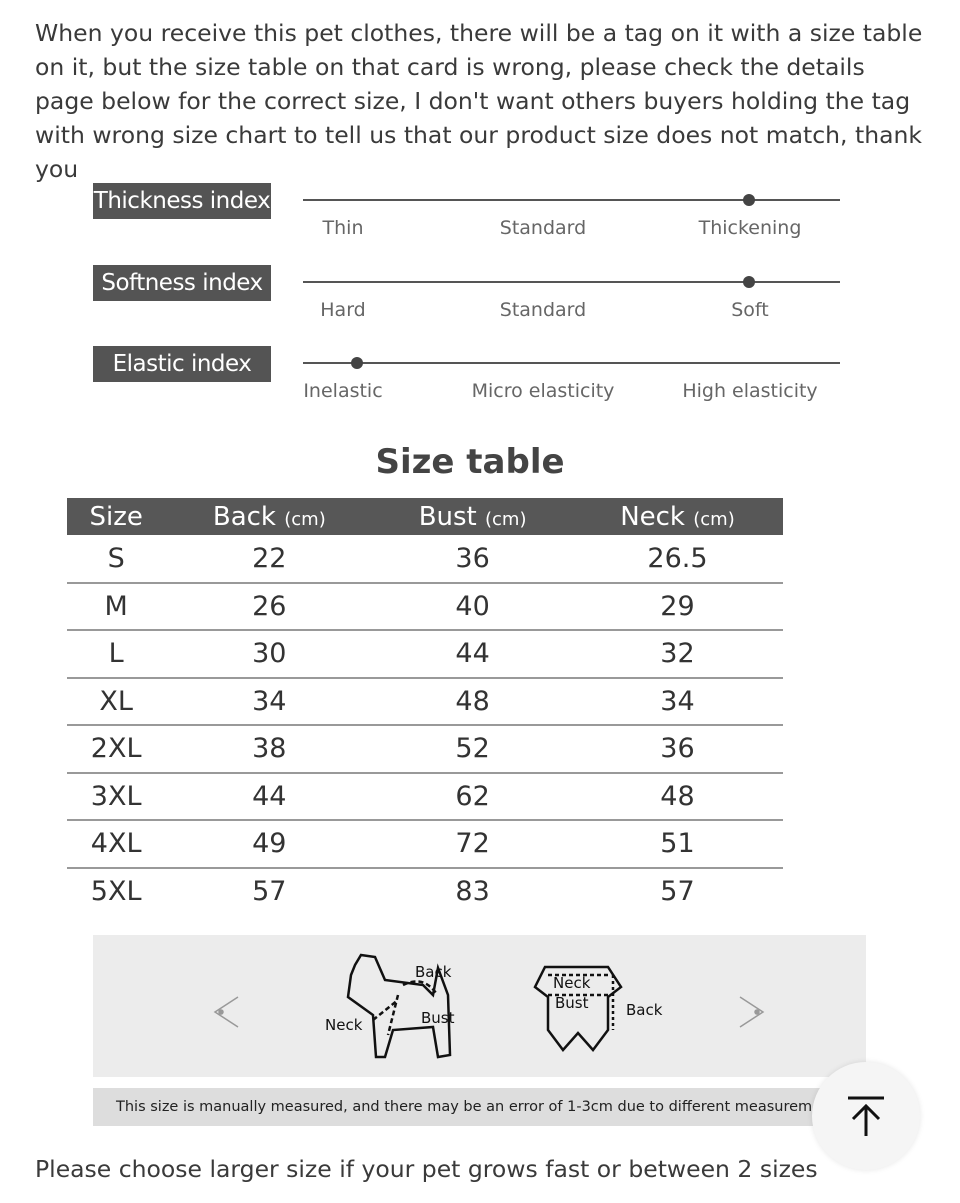 This screenshot has height=1203, width=960. Describe the element at coordinates (572, 983) in the screenshot. I see `garment-neck-label: Neck` at that location.